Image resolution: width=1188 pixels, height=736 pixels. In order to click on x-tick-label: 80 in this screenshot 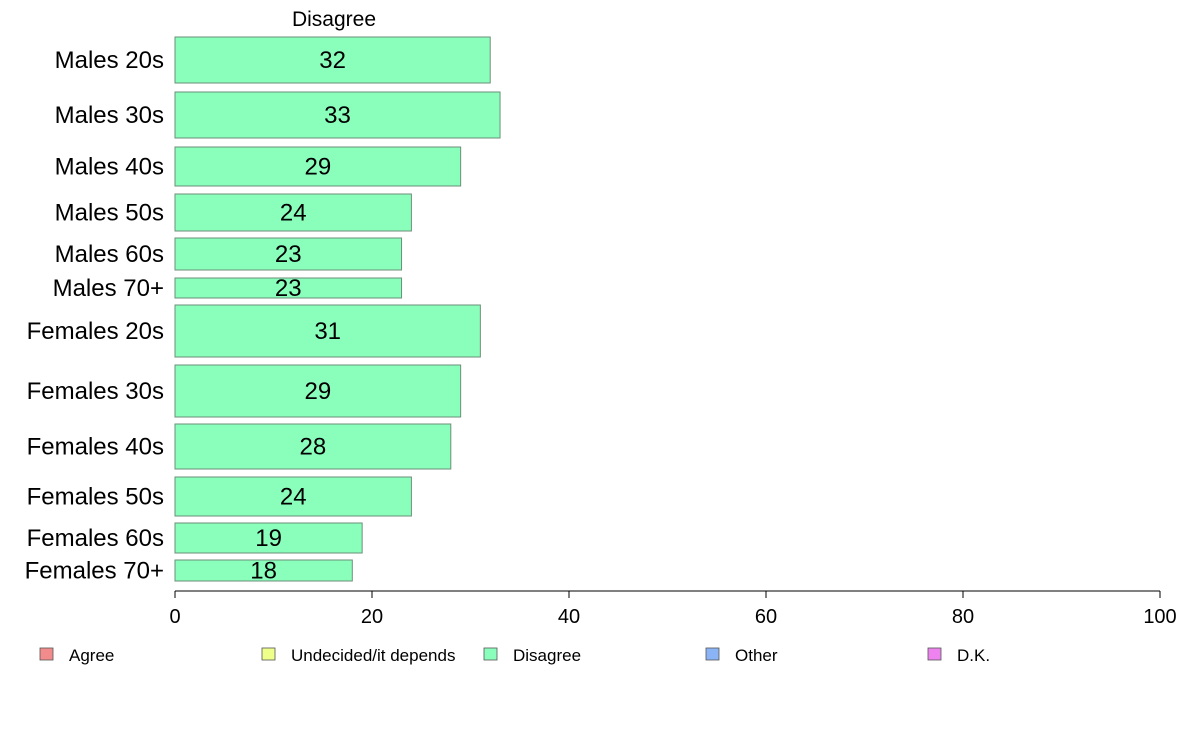, I will do `click(963, 617)`.